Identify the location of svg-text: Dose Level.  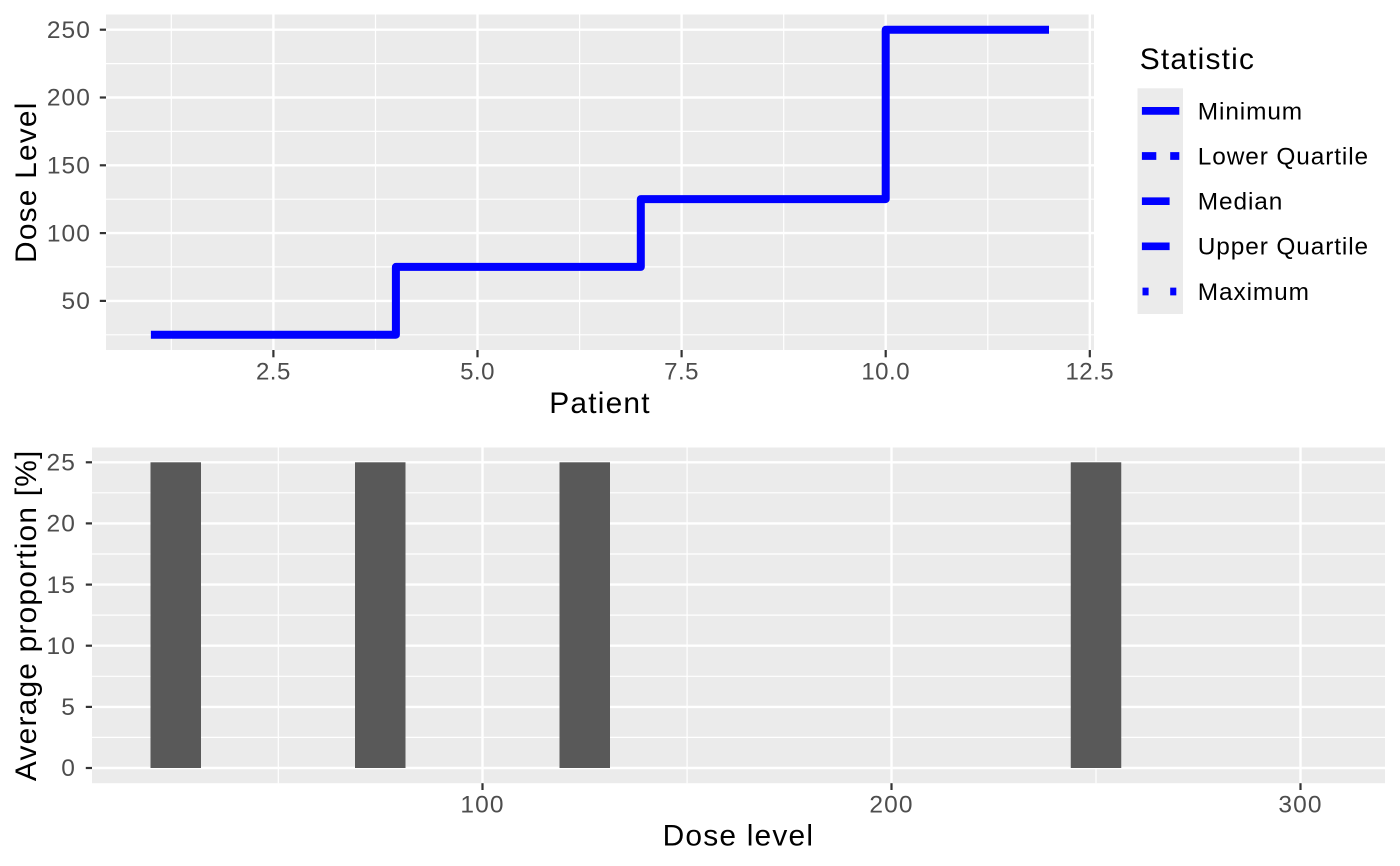
(26, 182).